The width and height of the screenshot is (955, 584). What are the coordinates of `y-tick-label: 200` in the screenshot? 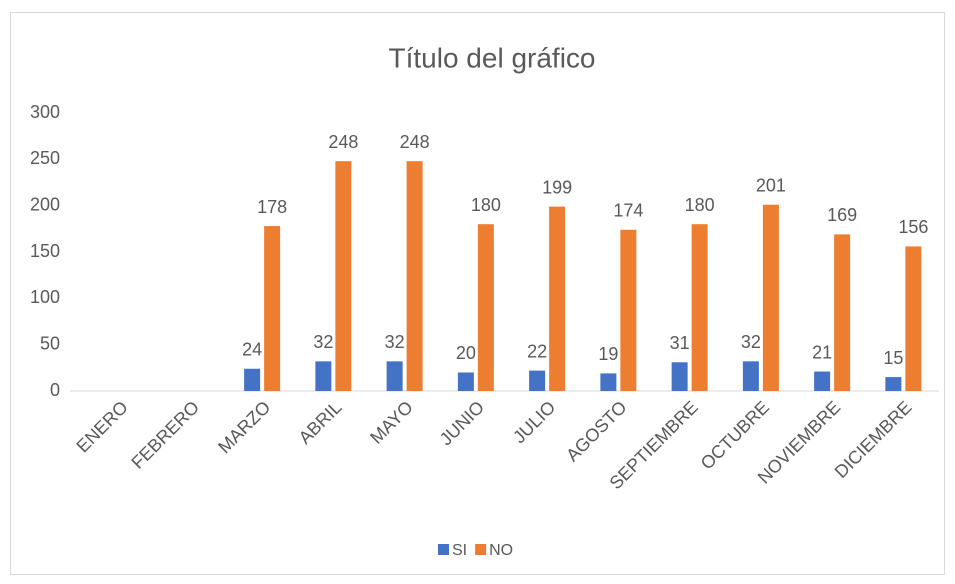 It's located at (45, 204).